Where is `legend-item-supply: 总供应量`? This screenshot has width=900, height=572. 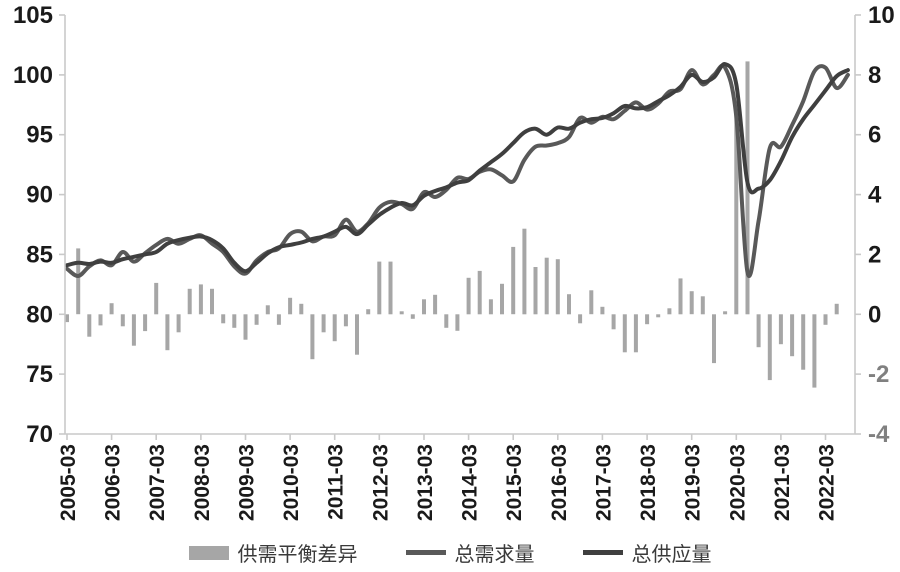 legend-item-supply: 总供应量 is located at coordinates (647, 552).